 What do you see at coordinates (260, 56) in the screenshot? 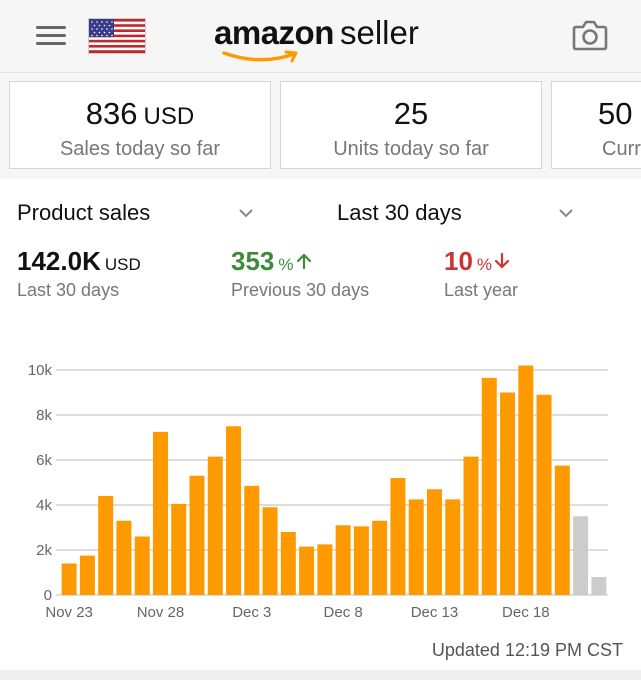
I see `amazon-smile-icon` at bounding box center [260, 56].